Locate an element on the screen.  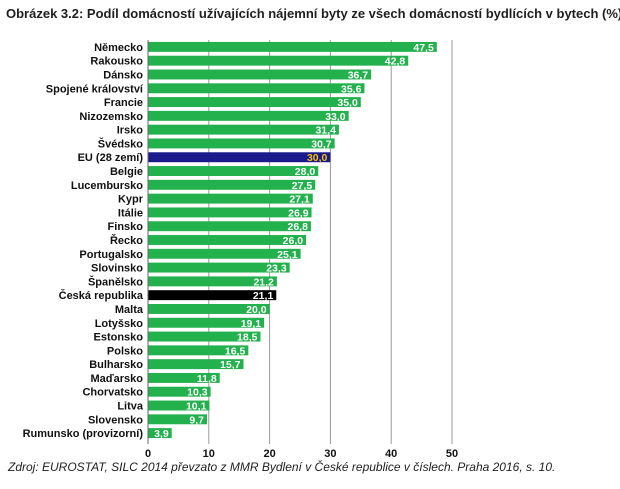
value-label: 35,6 is located at coordinates (351, 89).